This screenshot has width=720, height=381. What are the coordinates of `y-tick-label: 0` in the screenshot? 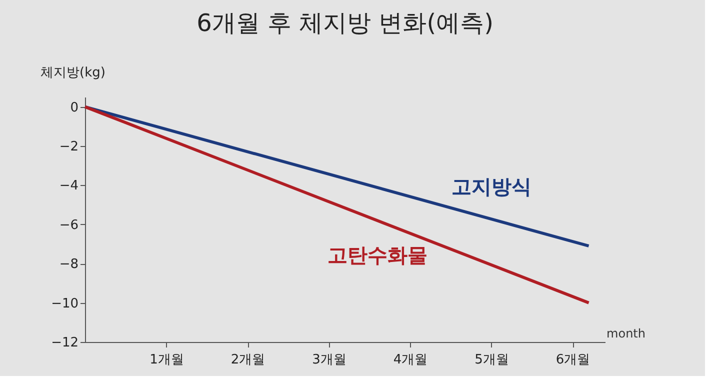 It's located at (74, 108).